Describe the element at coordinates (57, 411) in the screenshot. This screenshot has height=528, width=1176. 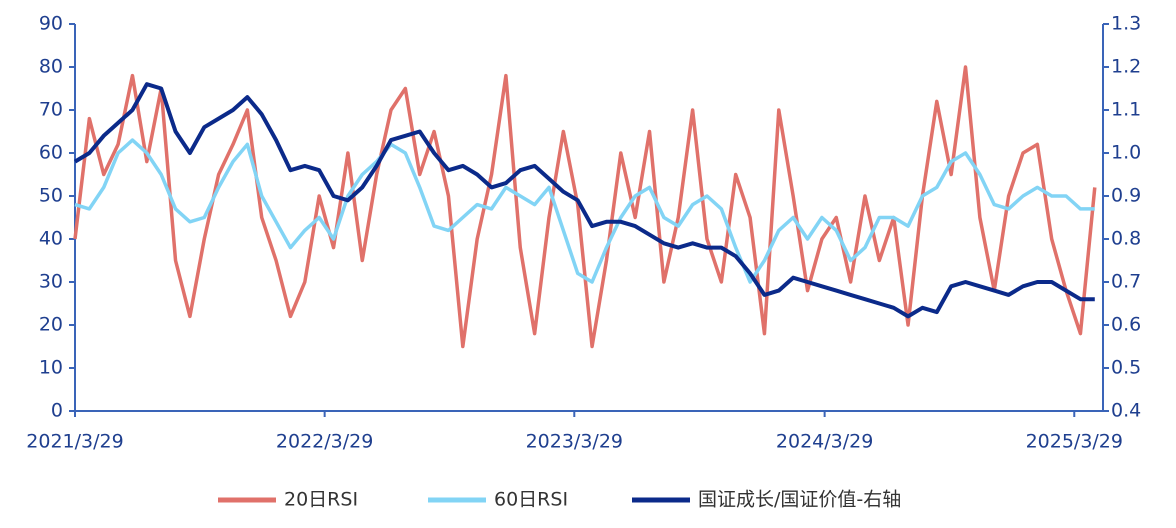
I see `y-tick-label: 0` at that location.